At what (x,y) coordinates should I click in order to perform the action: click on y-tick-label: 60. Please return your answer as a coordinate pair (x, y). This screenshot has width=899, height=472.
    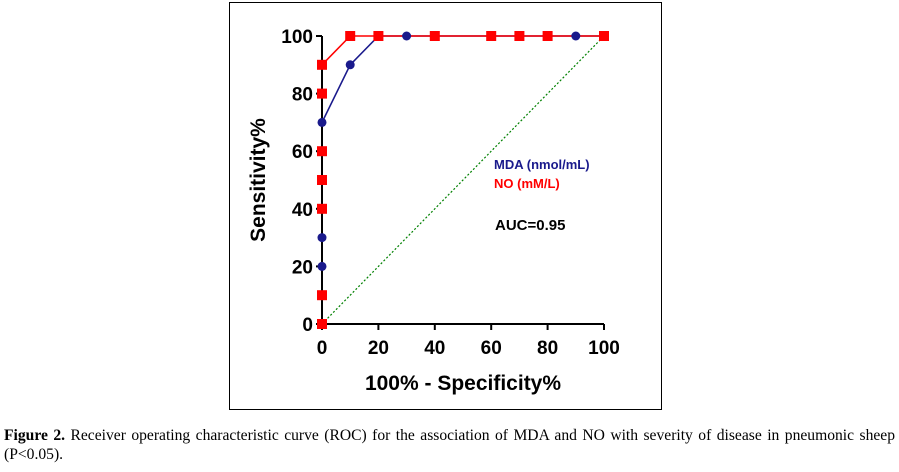
    Looking at the image, I should click on (302, 152).